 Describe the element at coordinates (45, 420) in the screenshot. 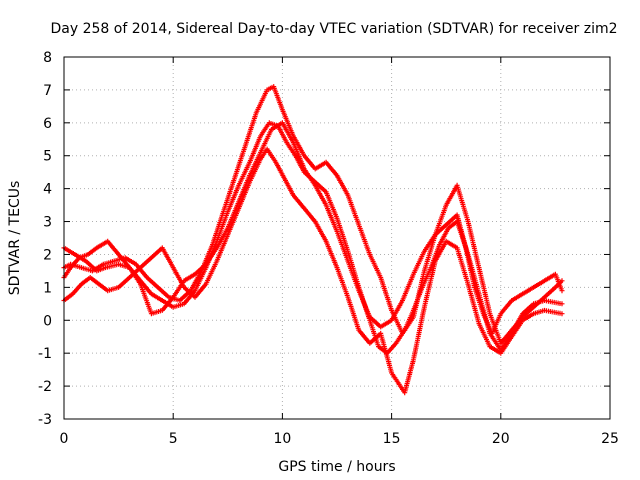

I see `y-tick-label: -3` at that location.